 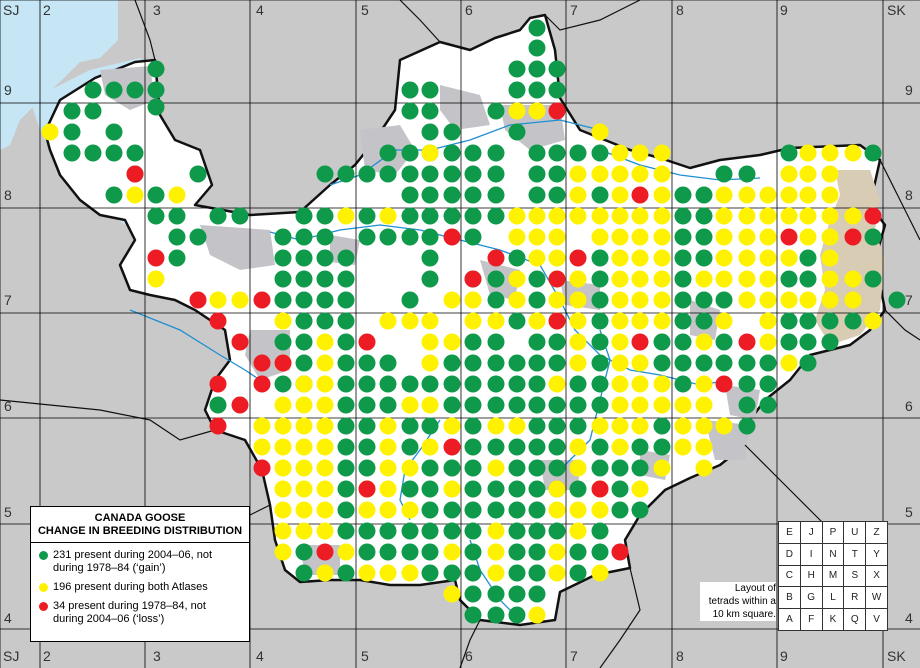 I want to click on tetrad-caption-line3: 10 km square., so click(x=744, y=614).